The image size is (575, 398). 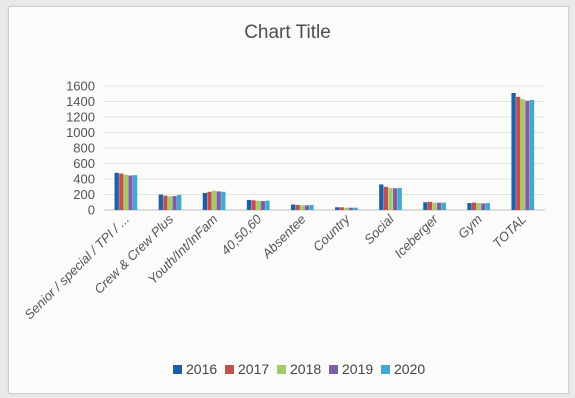 I want to click on y-tick-label: 600, so click(x=84, y=163).